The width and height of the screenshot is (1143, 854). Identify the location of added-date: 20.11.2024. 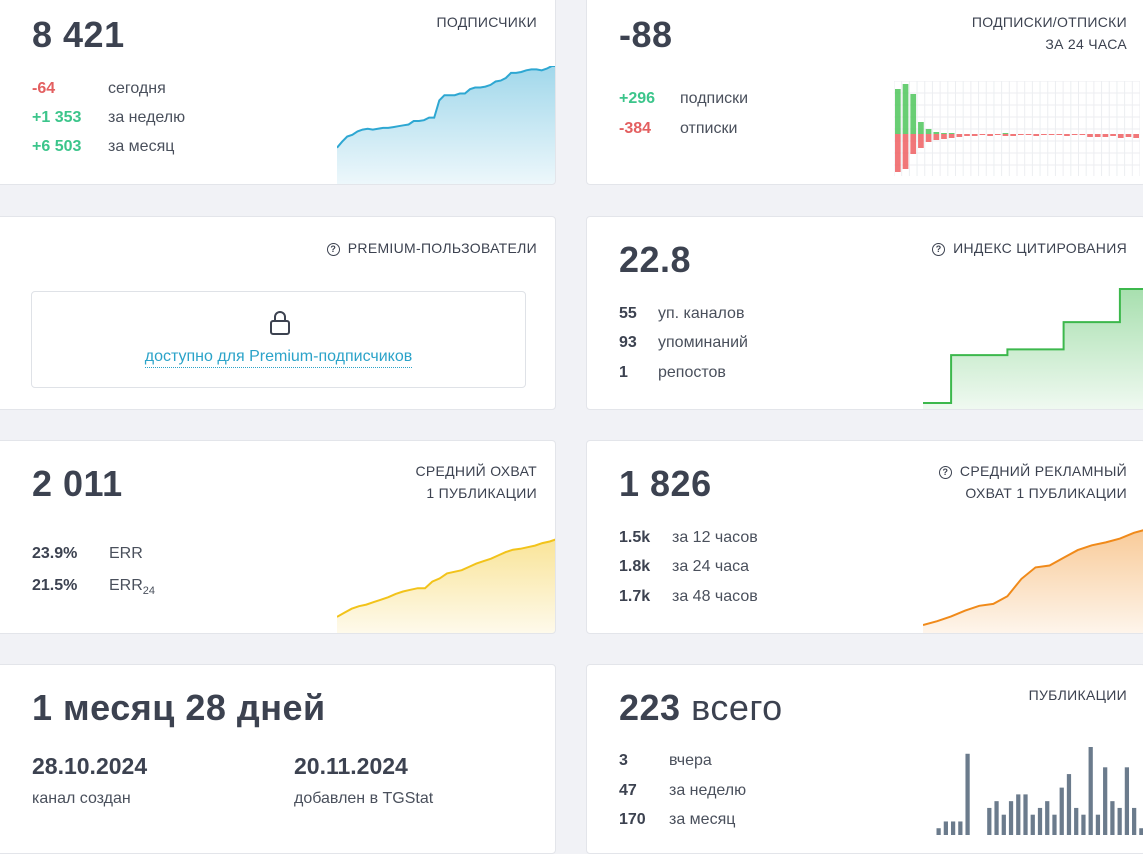
(351, 766).